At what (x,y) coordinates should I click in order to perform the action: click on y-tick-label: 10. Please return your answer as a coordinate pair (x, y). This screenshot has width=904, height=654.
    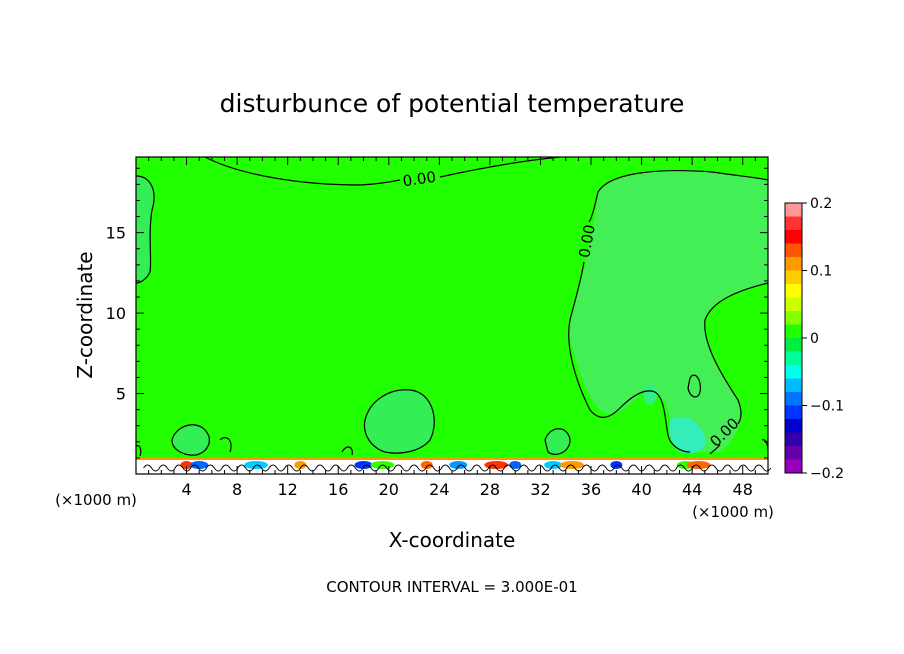
    Looking at the image, I should click on (116, 313).